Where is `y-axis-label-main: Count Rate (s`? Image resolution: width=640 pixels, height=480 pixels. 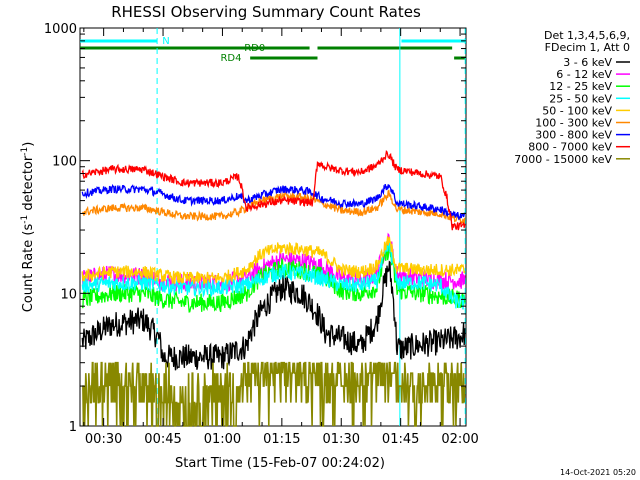
y-axis-label-main: Count Rate (s is located at coordinates (28, 268).